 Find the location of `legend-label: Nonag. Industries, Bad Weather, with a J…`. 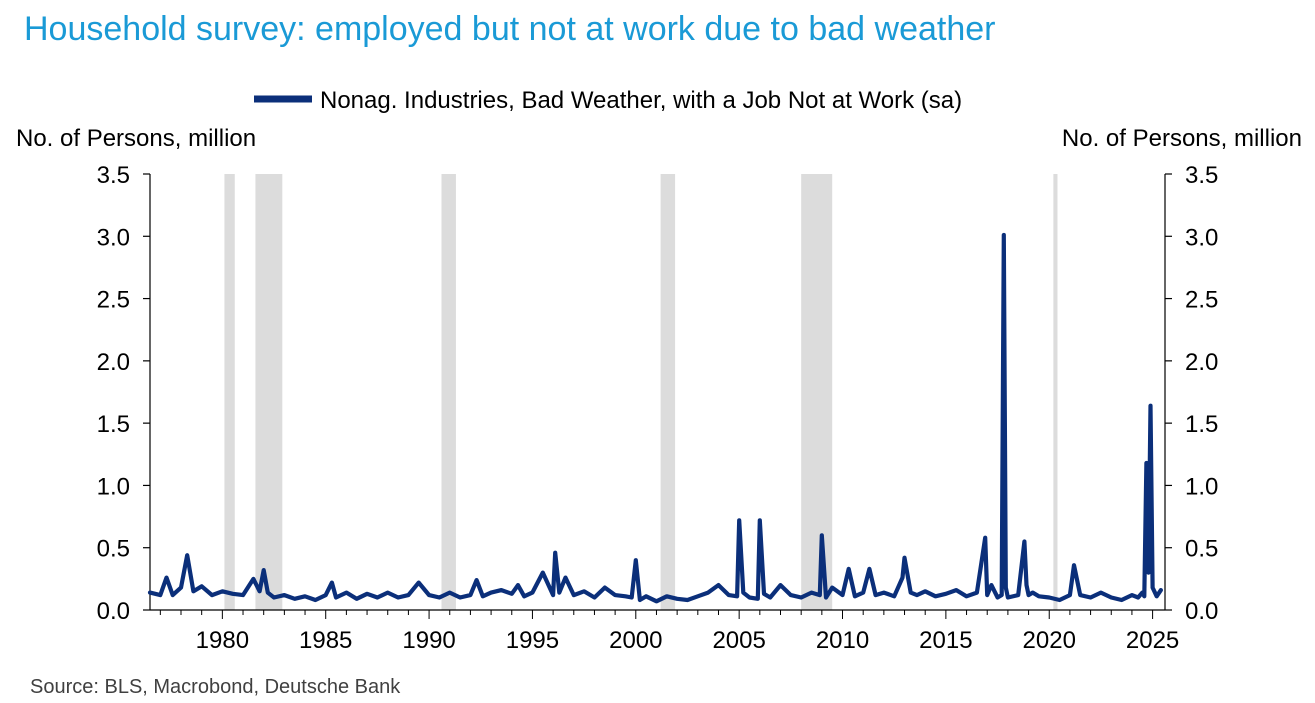

legend-label: Nonag. Industries, Bad Weather, with a J… is located at coordinates (641, 100).